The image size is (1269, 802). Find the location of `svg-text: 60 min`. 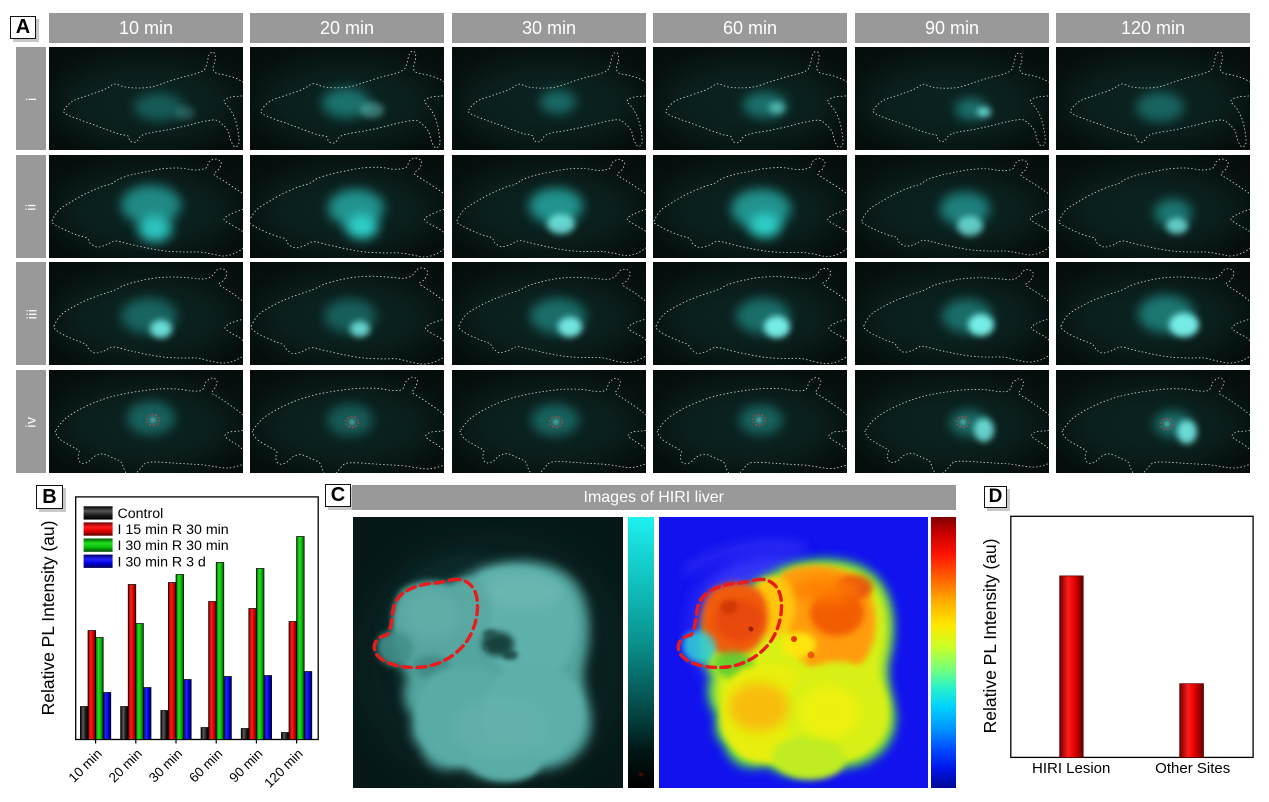

svg-text: 60 min is located at coordinates (205, 765).